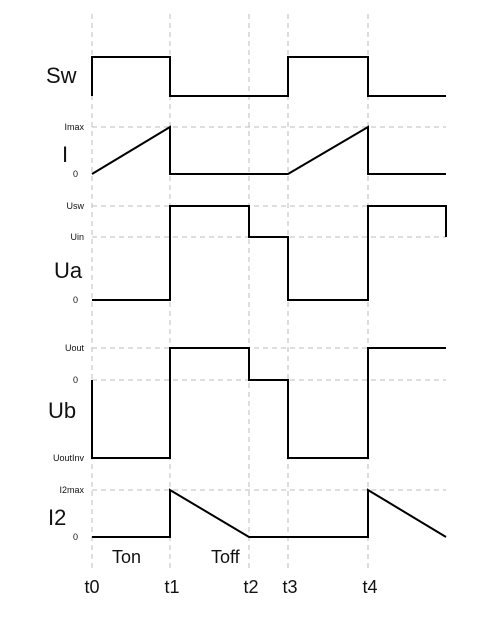 The height and width of the screenshot is (632, 504). I want to click on signal-label-i: I, so click(65, 154).